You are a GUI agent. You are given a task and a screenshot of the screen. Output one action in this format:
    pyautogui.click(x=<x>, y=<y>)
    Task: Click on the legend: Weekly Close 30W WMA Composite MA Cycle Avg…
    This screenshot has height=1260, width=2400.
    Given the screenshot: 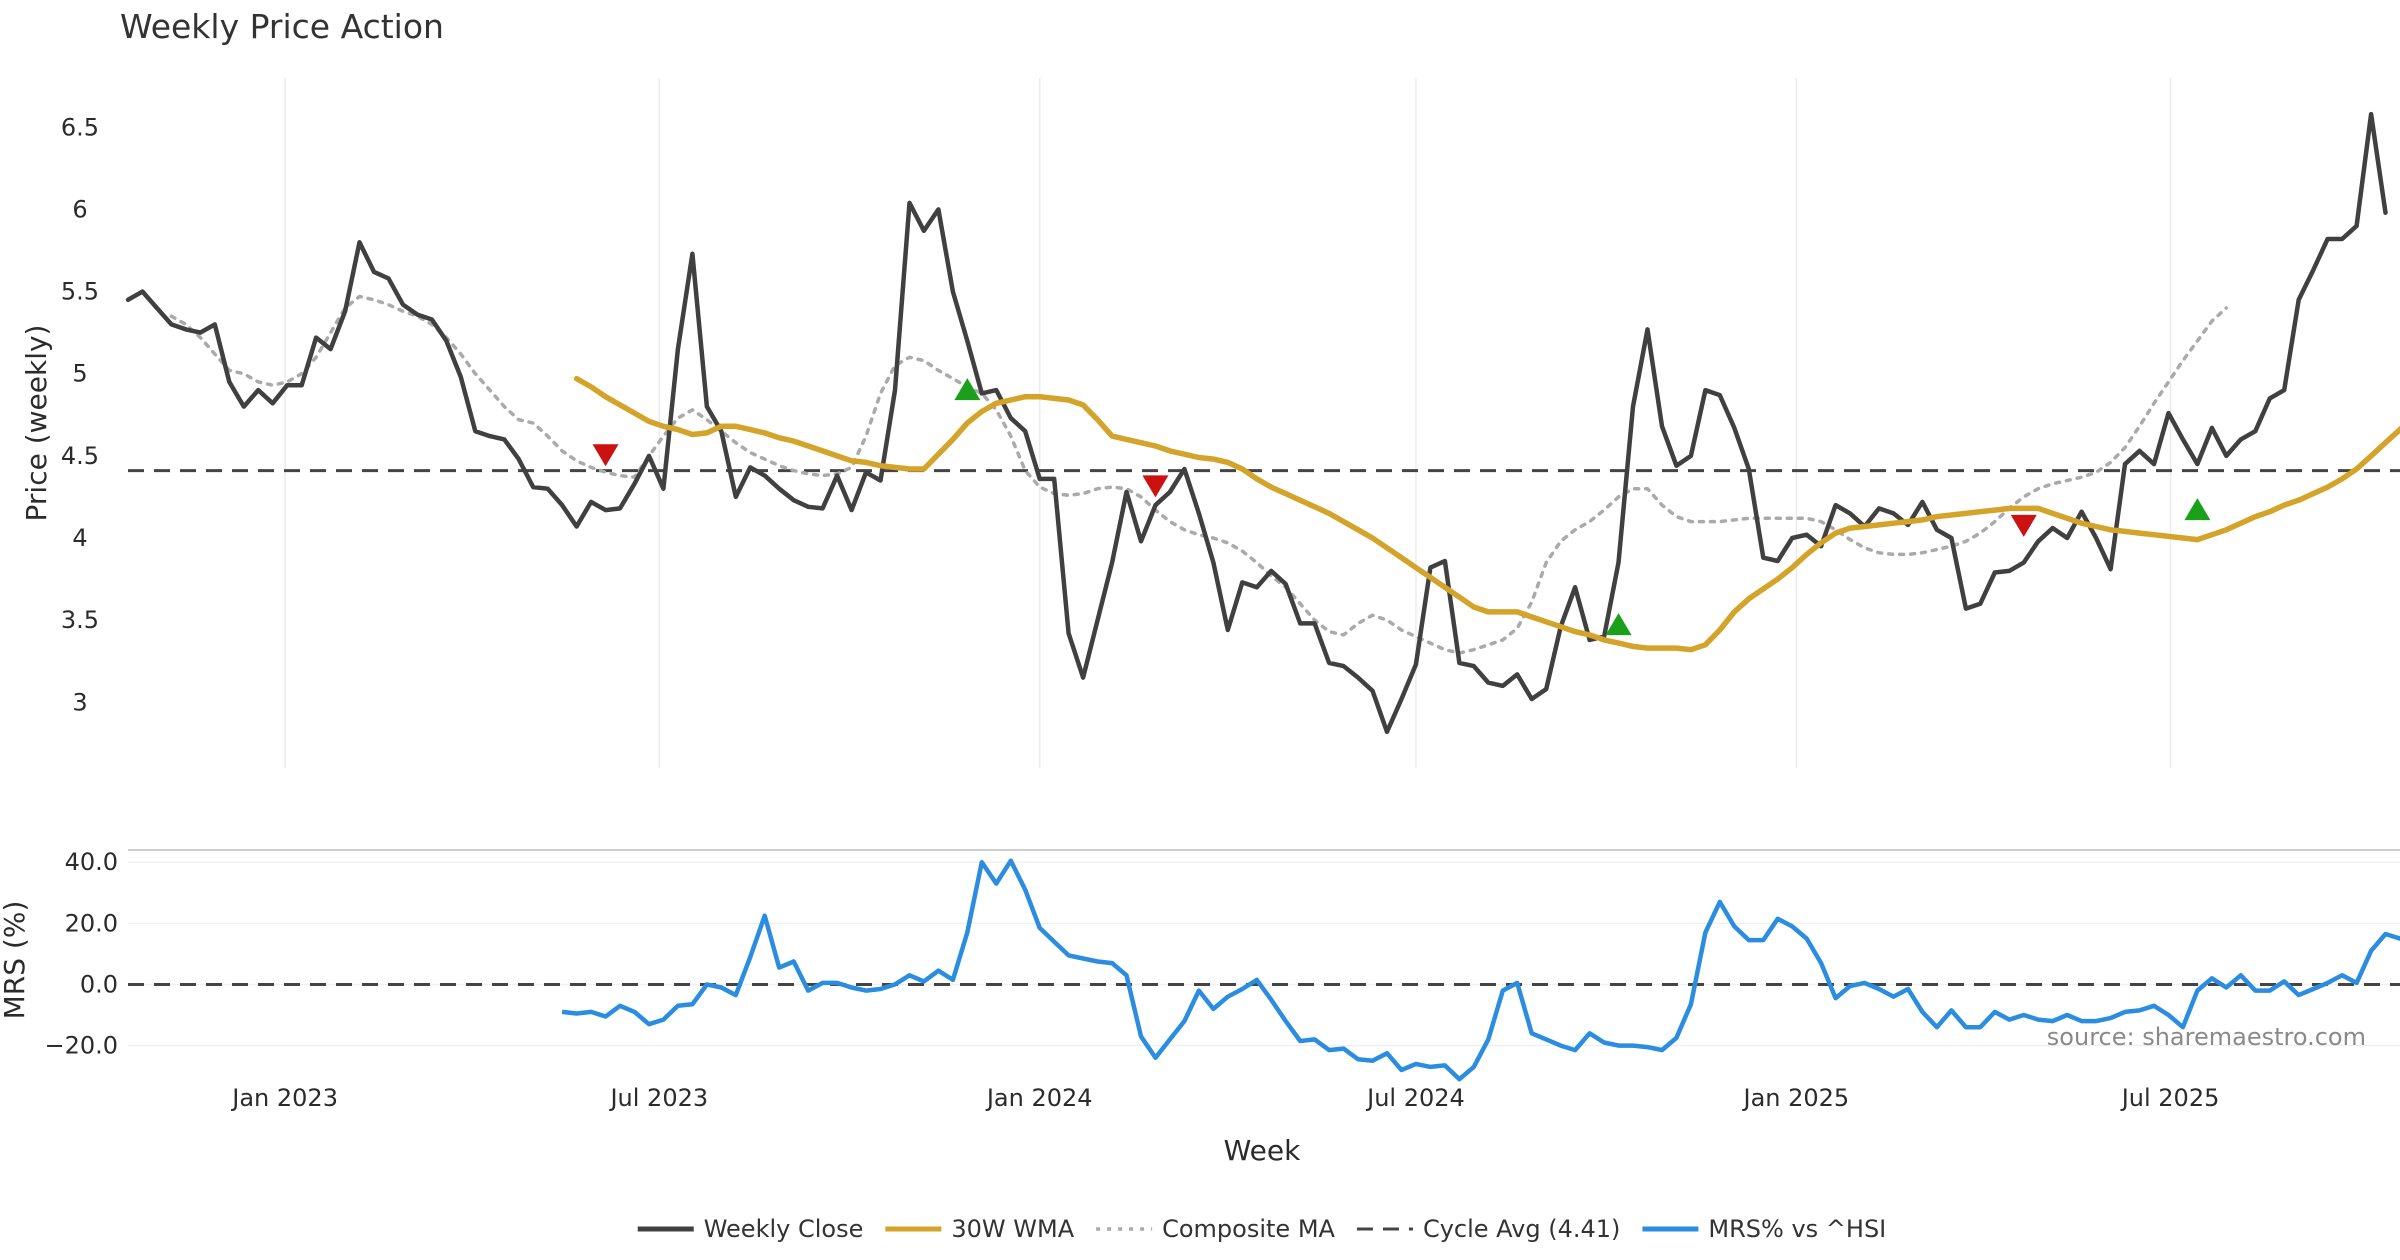 What is the action you would take?
    pyautogui.click(x=1261, y=1229)
    